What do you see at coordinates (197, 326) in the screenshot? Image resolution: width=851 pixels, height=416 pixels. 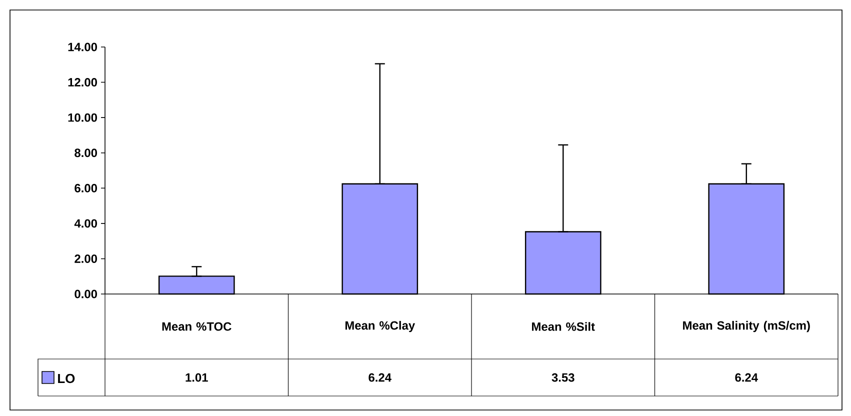 I see `x-tick-label: Mean %TOC` at bounding box center [197, 326].